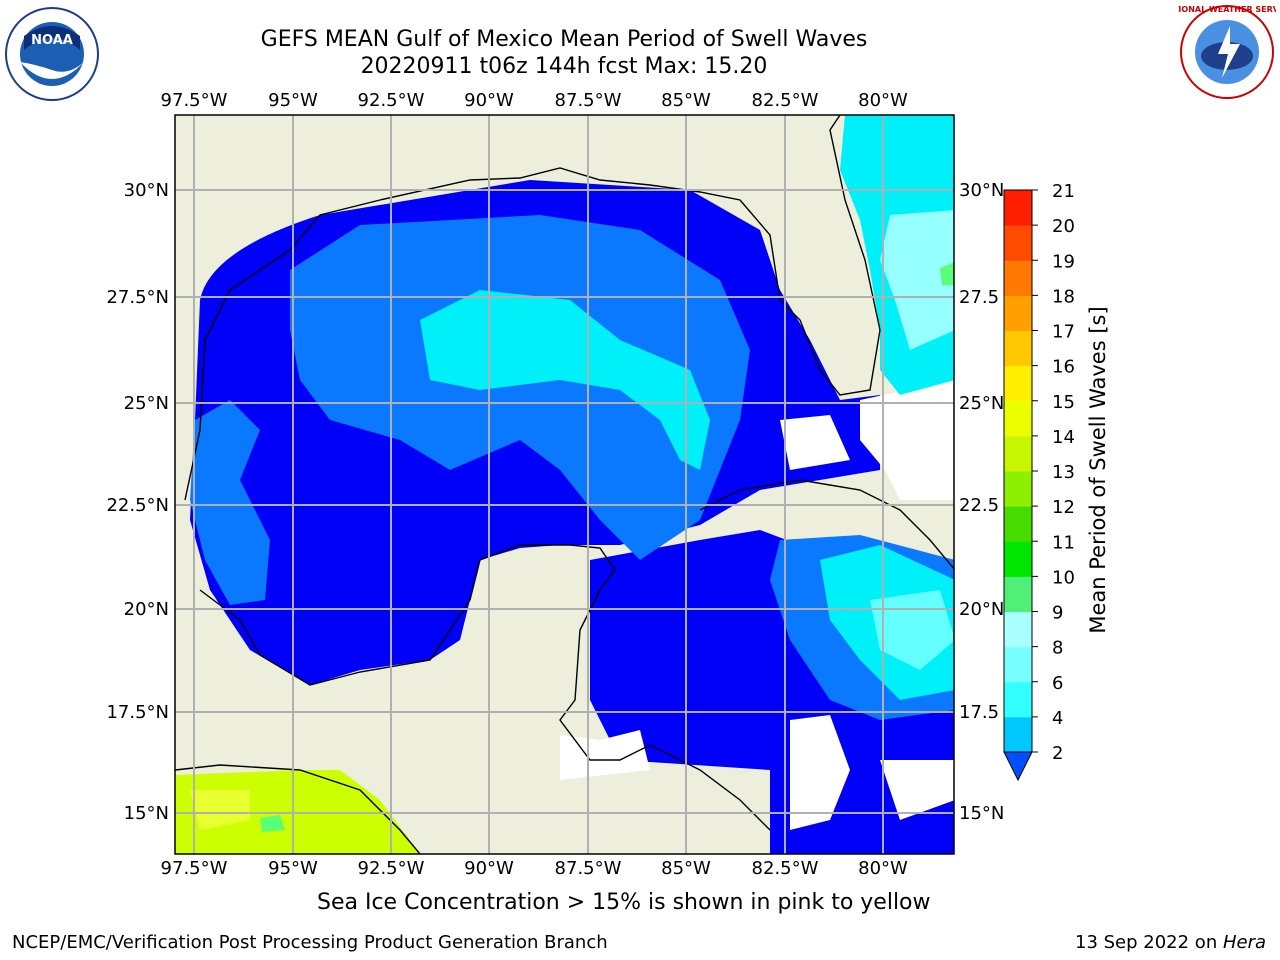 This screenshot has height=960, width=1280. I want to click on lat-labels-left: 30°N 27.5°N 25°N 22.5°N 20°N 17.5°N 15°N, so click(137, 502).